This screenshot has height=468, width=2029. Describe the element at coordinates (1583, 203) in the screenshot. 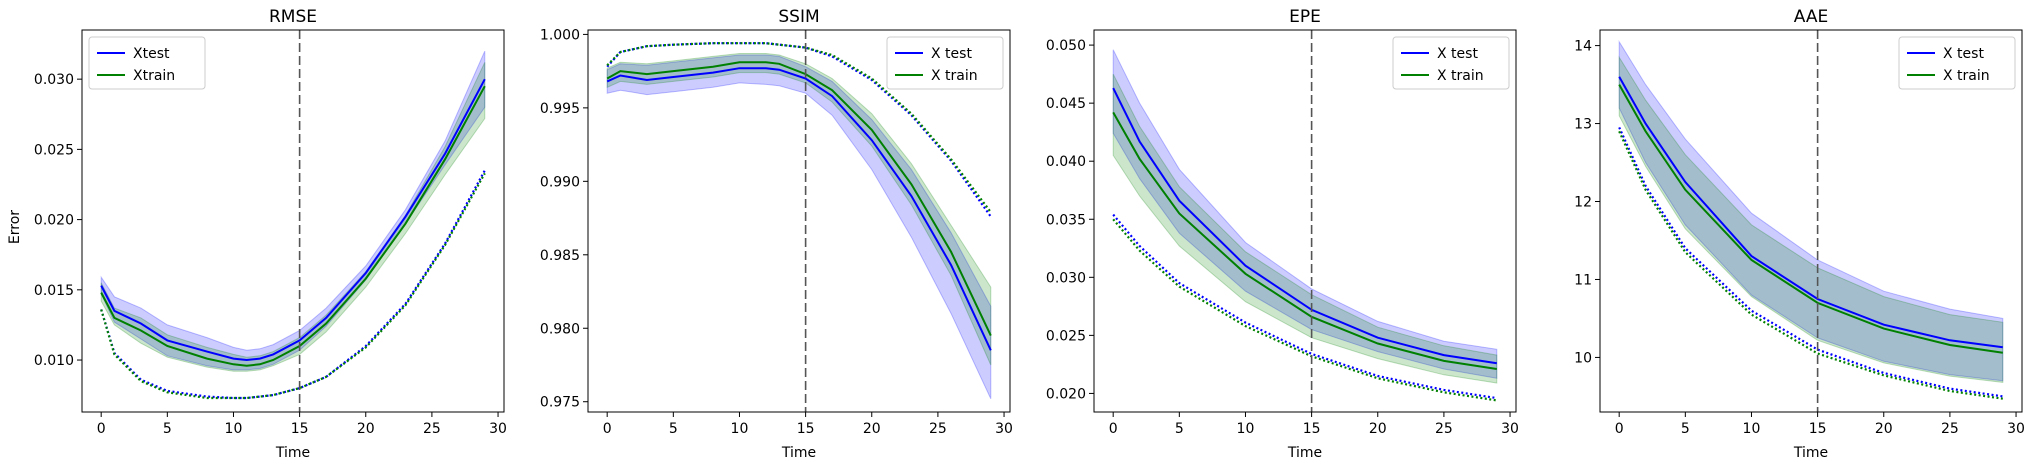

I see `y-tick-label: 12` at that location.